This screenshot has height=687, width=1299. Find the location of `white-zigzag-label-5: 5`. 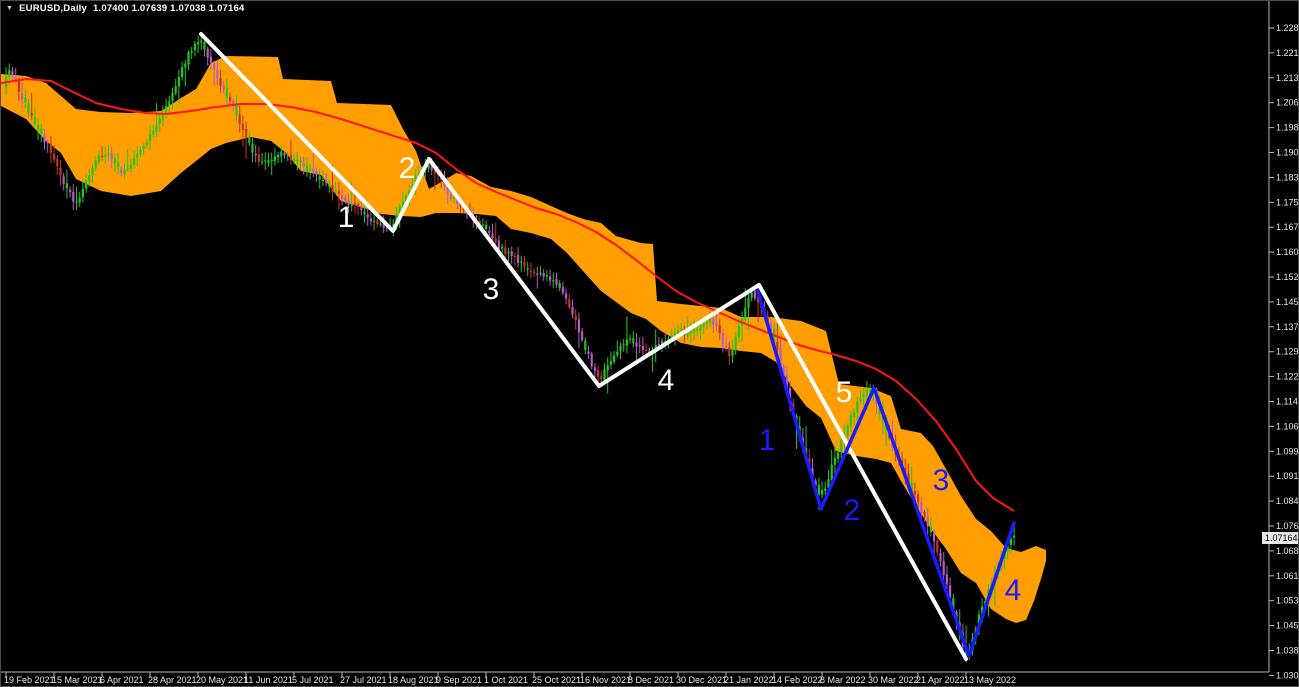

white-zigzag-label-5: 5 is located at coordinates (844, 392).